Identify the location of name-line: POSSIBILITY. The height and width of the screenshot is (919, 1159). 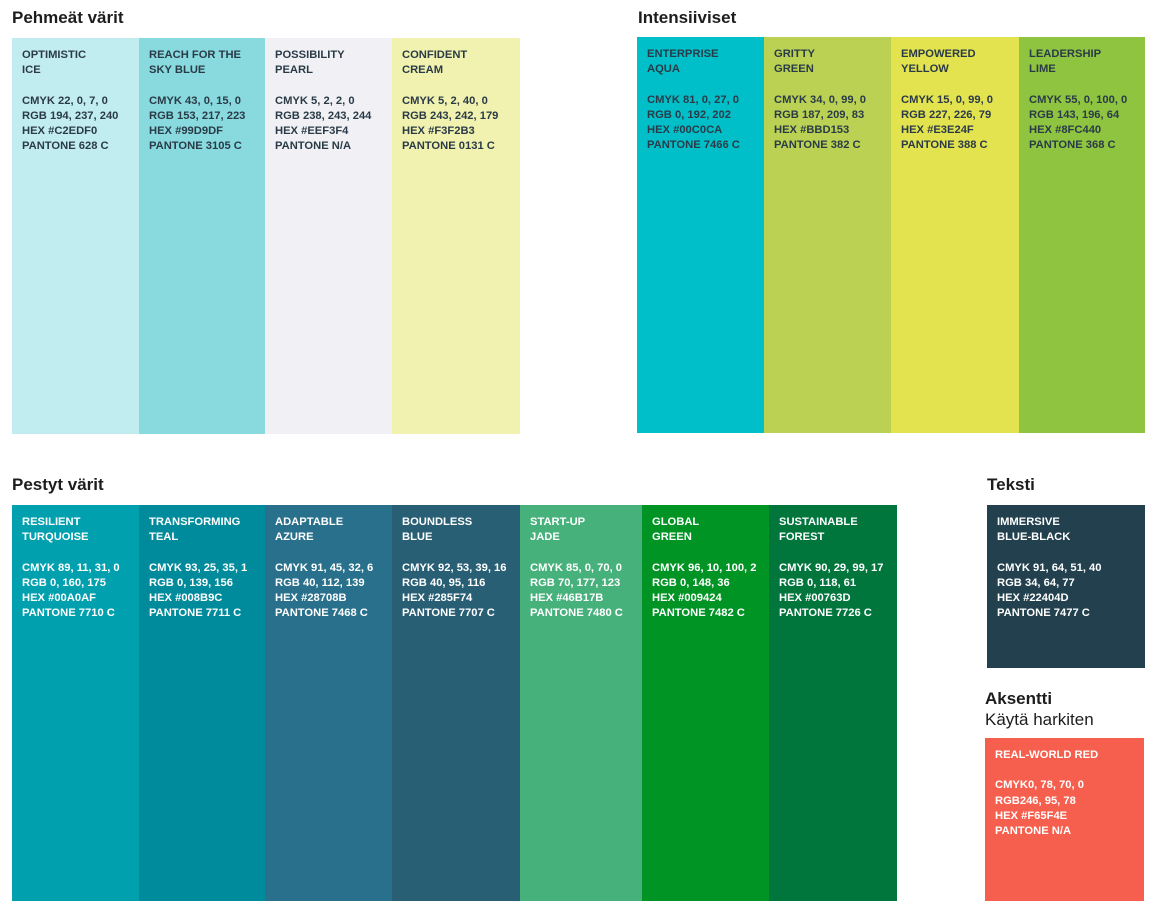
(310, 55).